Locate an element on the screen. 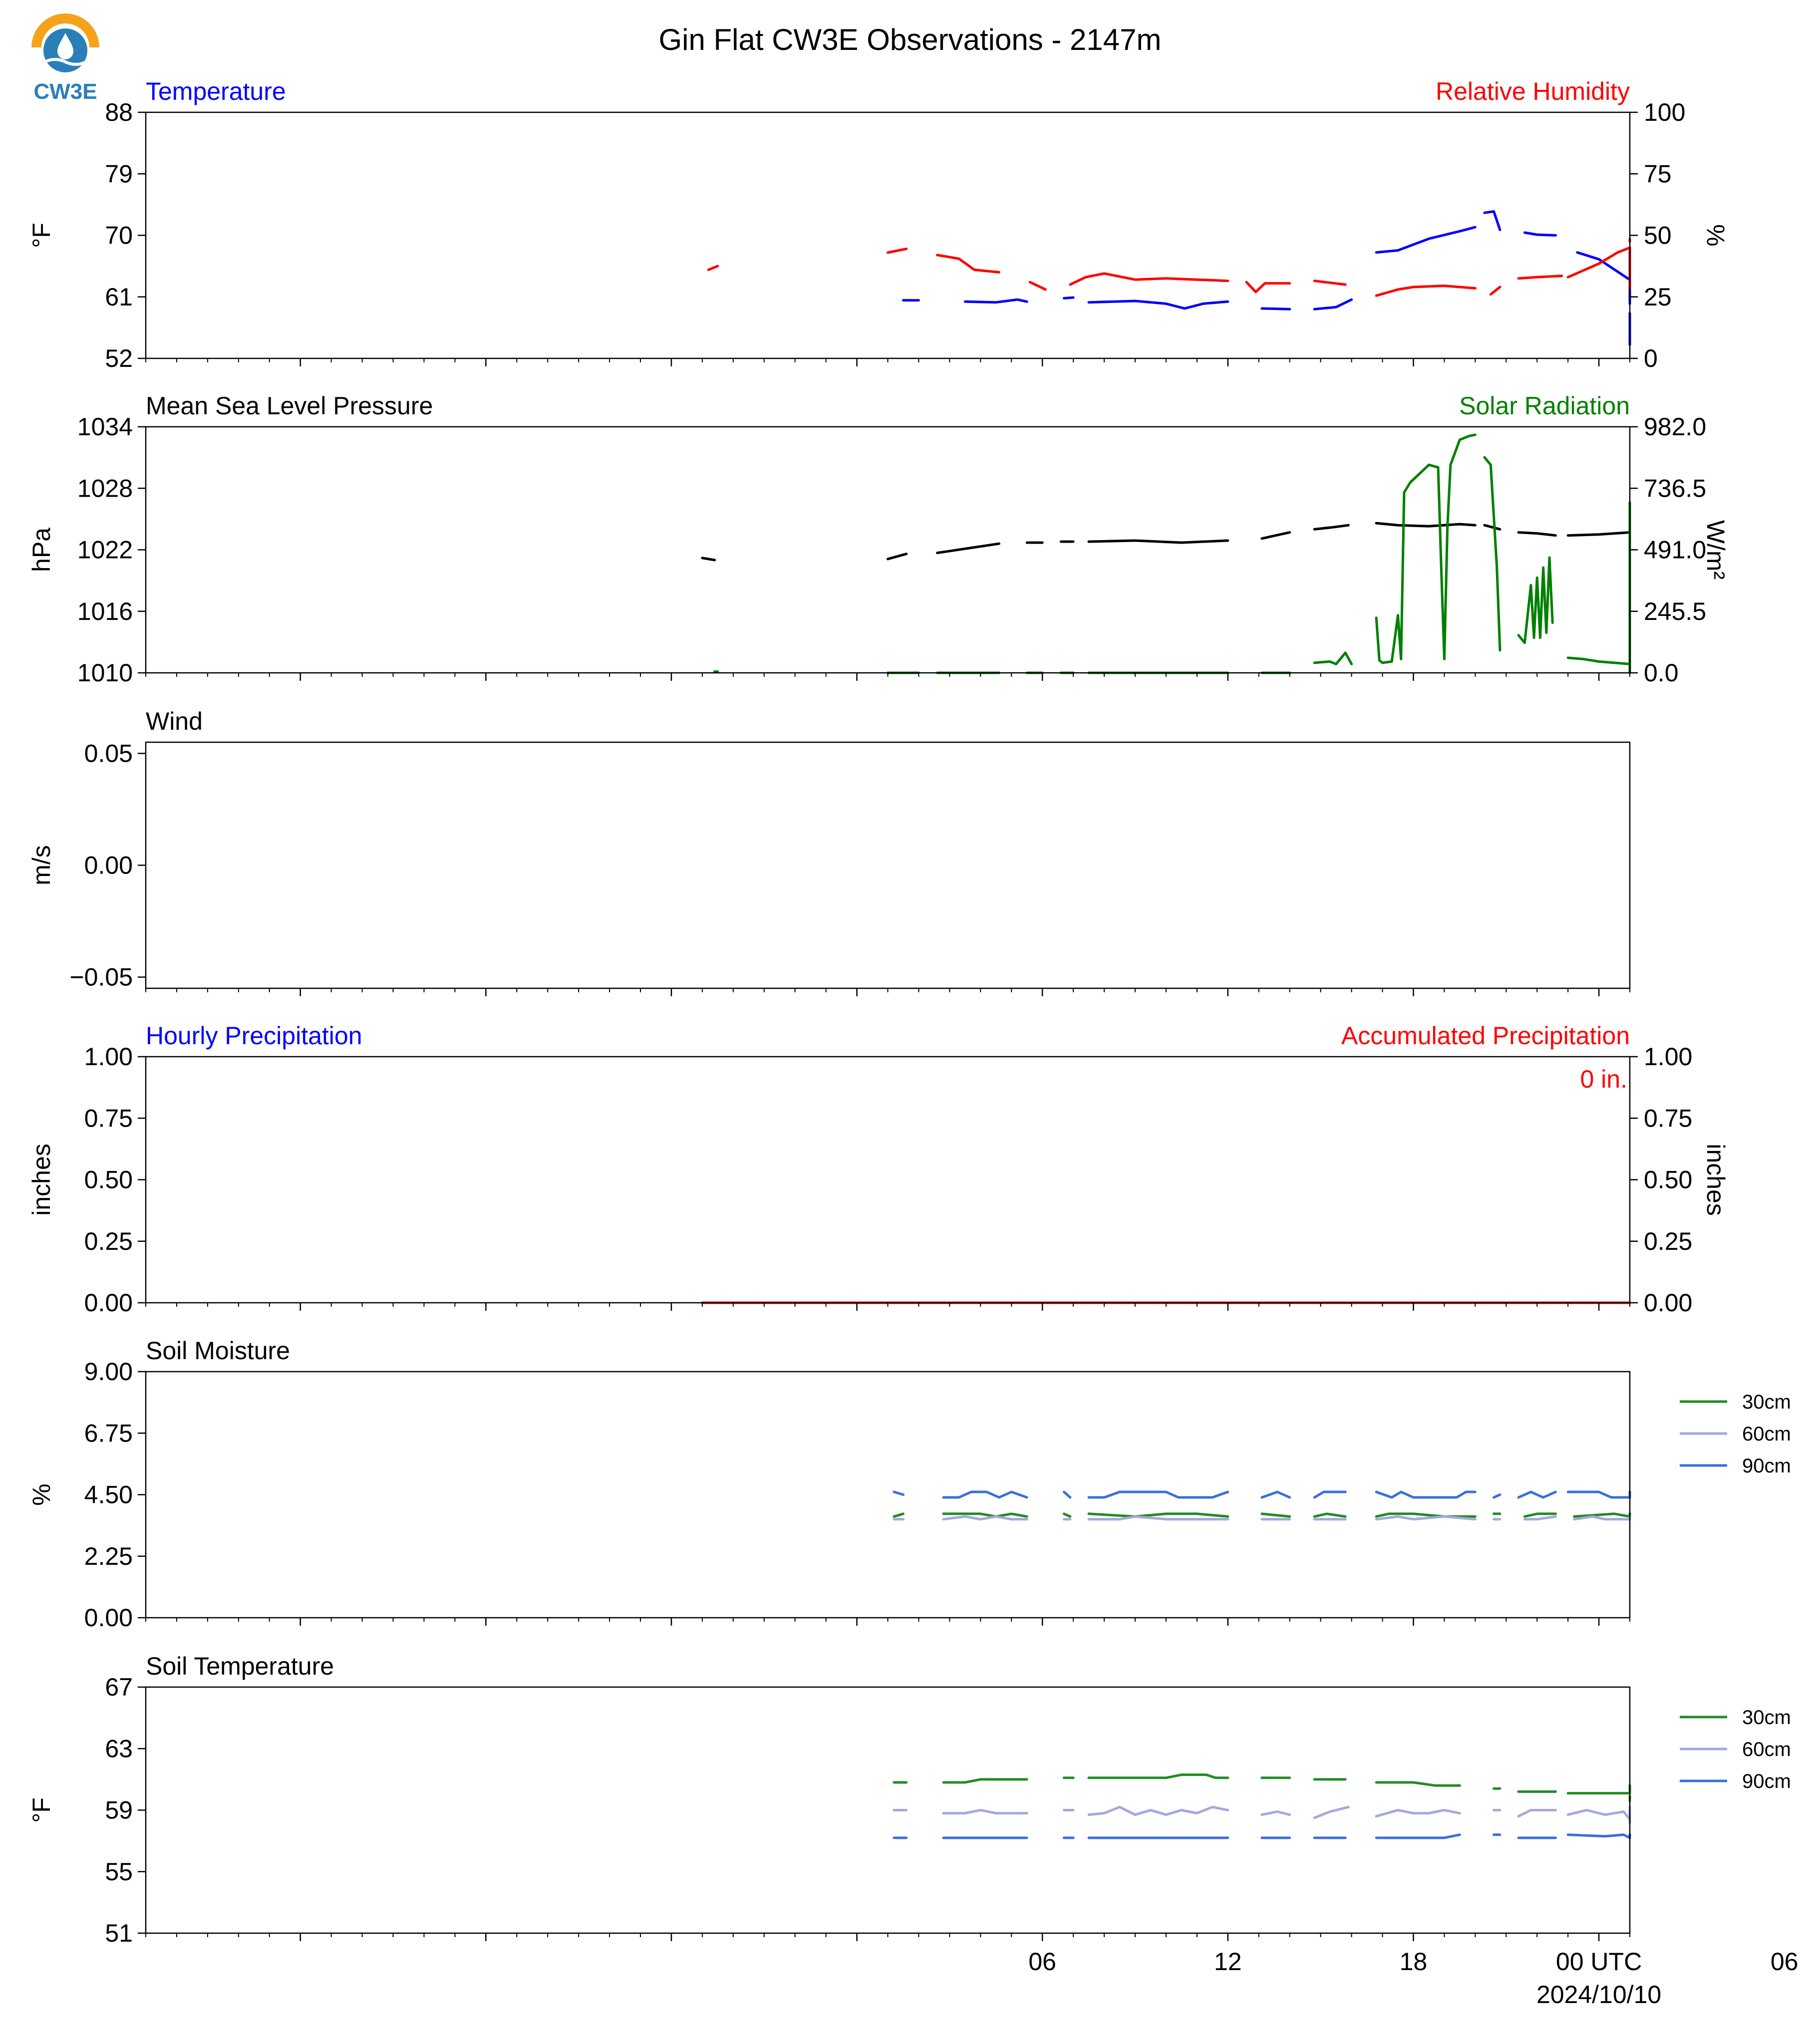 This screenshot has width=1820, height=2028. ytick-right-label: 50 is located at coordinates (1658, 236).